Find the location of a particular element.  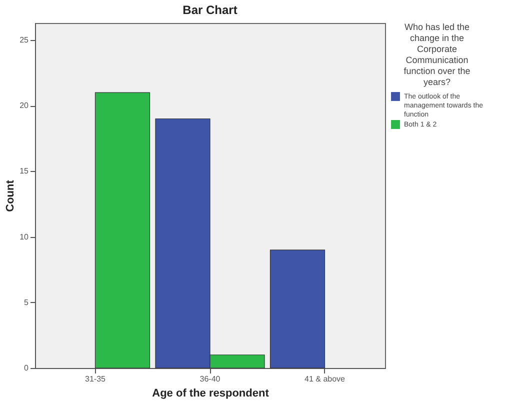

y-tick-label: 15 is located at coordinates (25, 171).